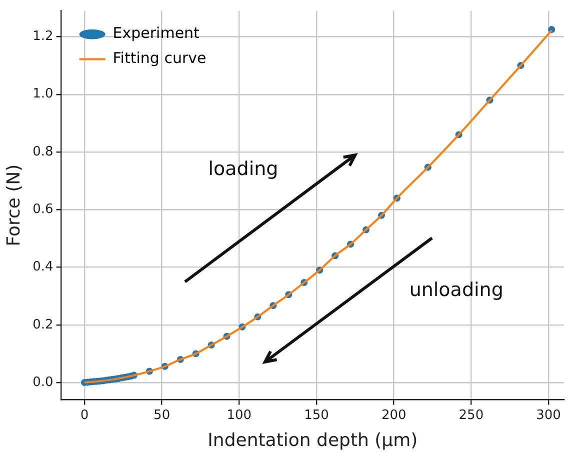 The width and height of the screenshot is (570, 456). I want to click on x-axis-title: Indentation depth (μm), so click(313, 440).